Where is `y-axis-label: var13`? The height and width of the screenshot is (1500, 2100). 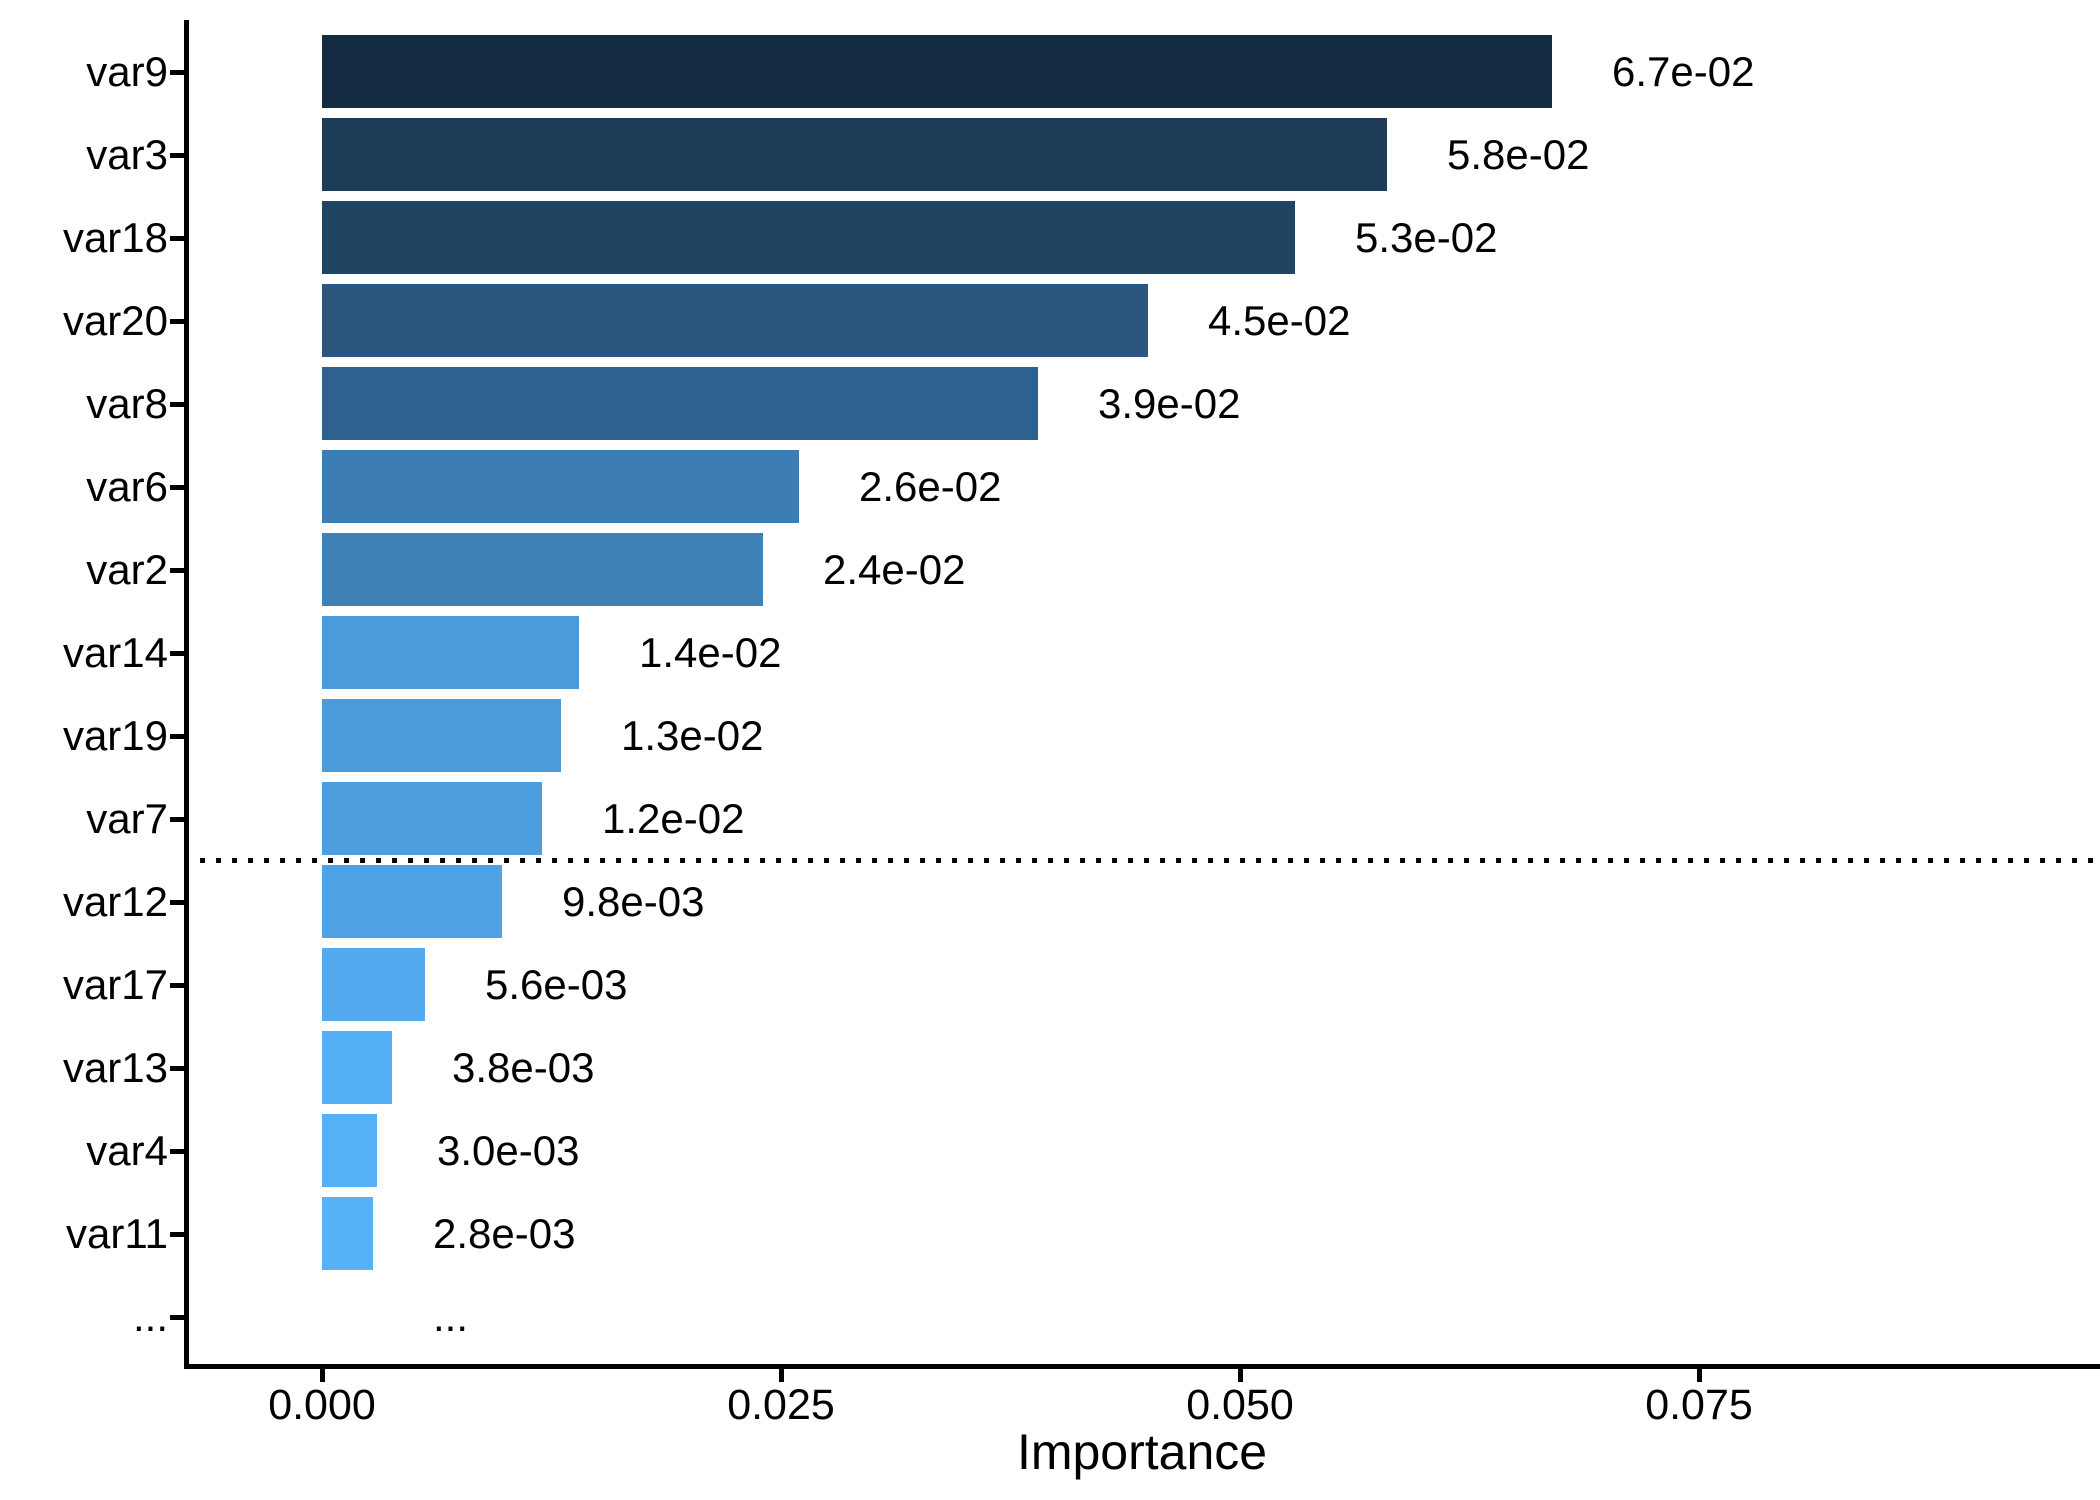
y-axis-label: var13 is located at coordinates (115, 1067).